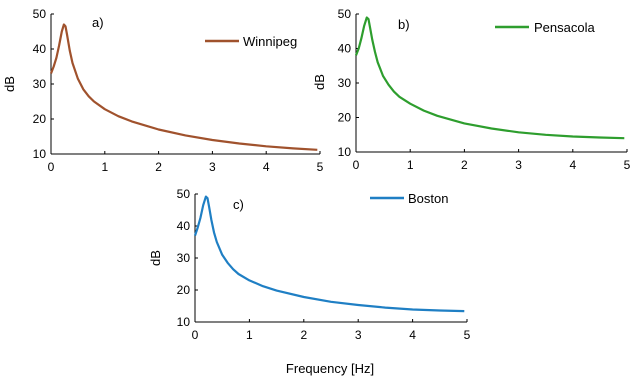 Image resolution: width=632 pixels, height=382 pixels. What do you see at coordinates (564, 27) in the screenshot?
I see `legend-label: Pensacola` at bounding box center [564, 27].